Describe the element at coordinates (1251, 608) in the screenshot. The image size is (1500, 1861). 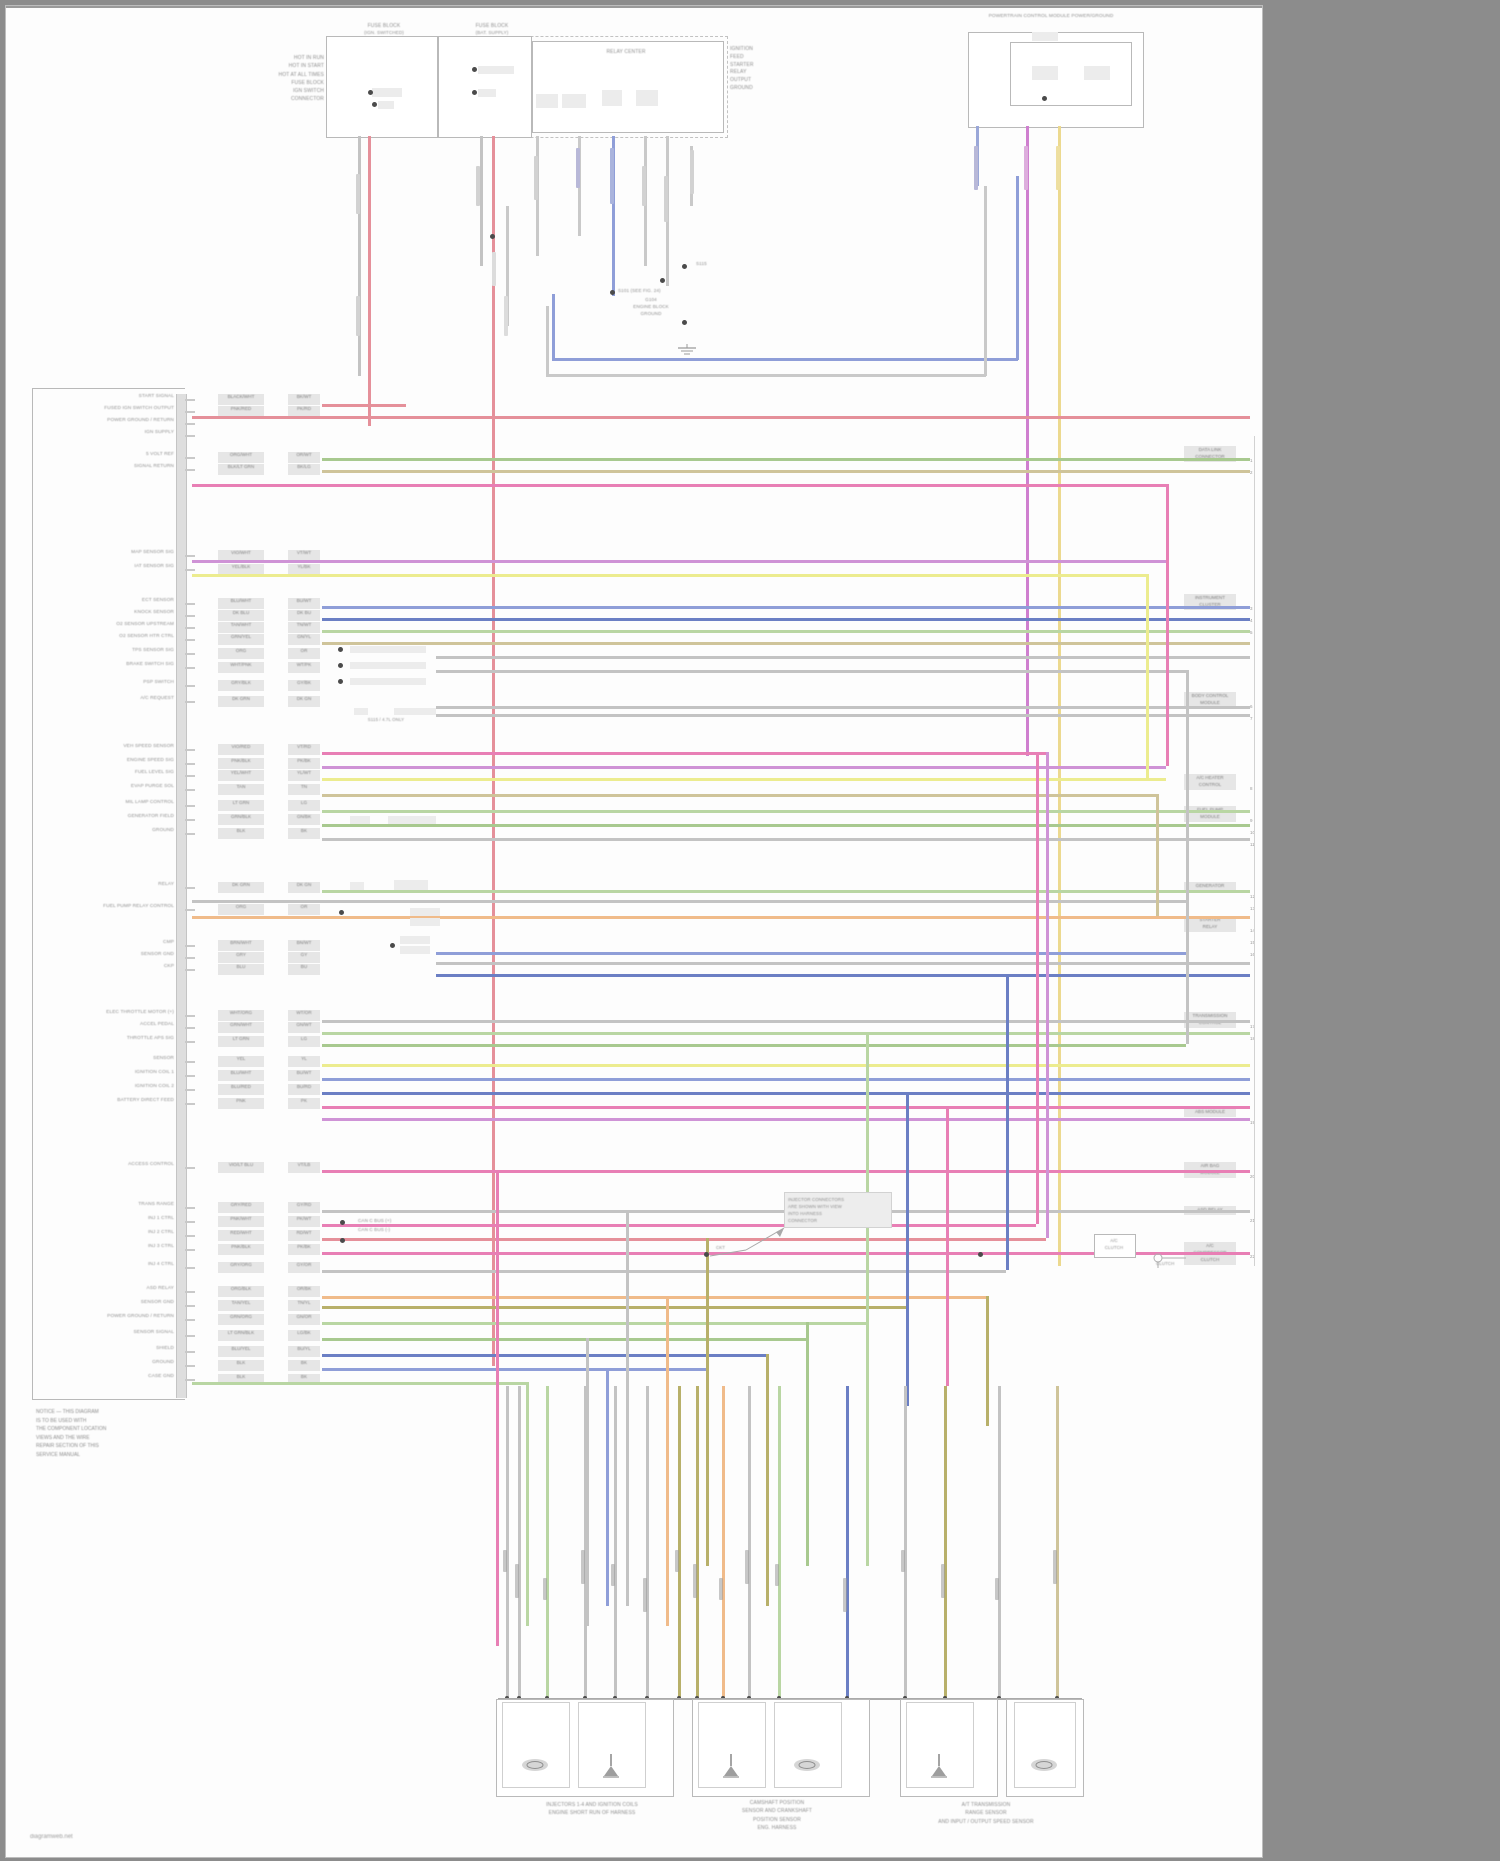
I see `right-connector-pin-number: 3` at that location.